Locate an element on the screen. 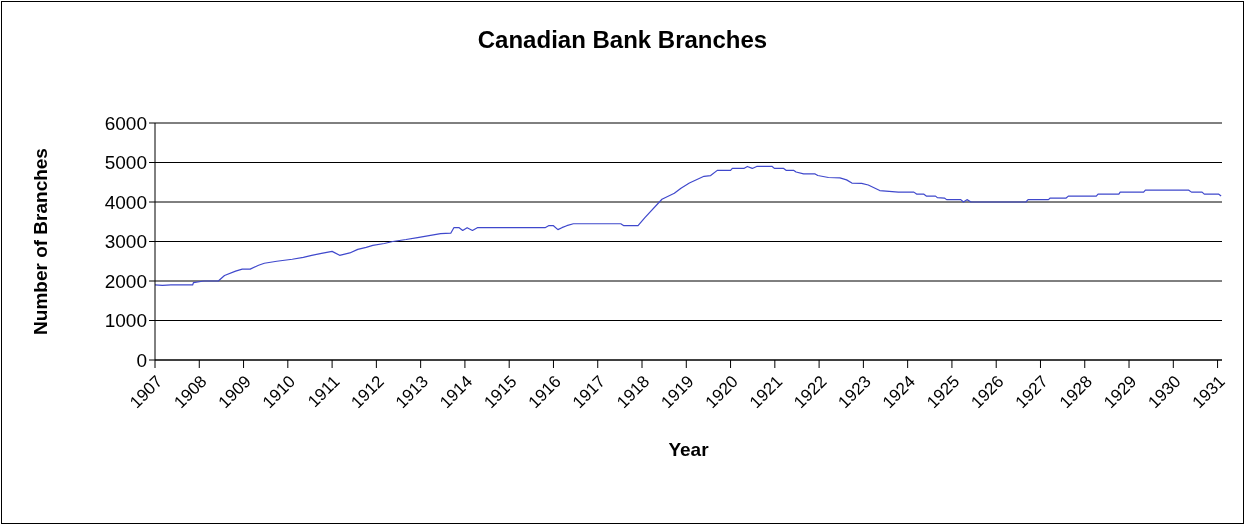 The image size is (1245, 525). y-tick-label: 4000 is located at coordinates (125, 202).